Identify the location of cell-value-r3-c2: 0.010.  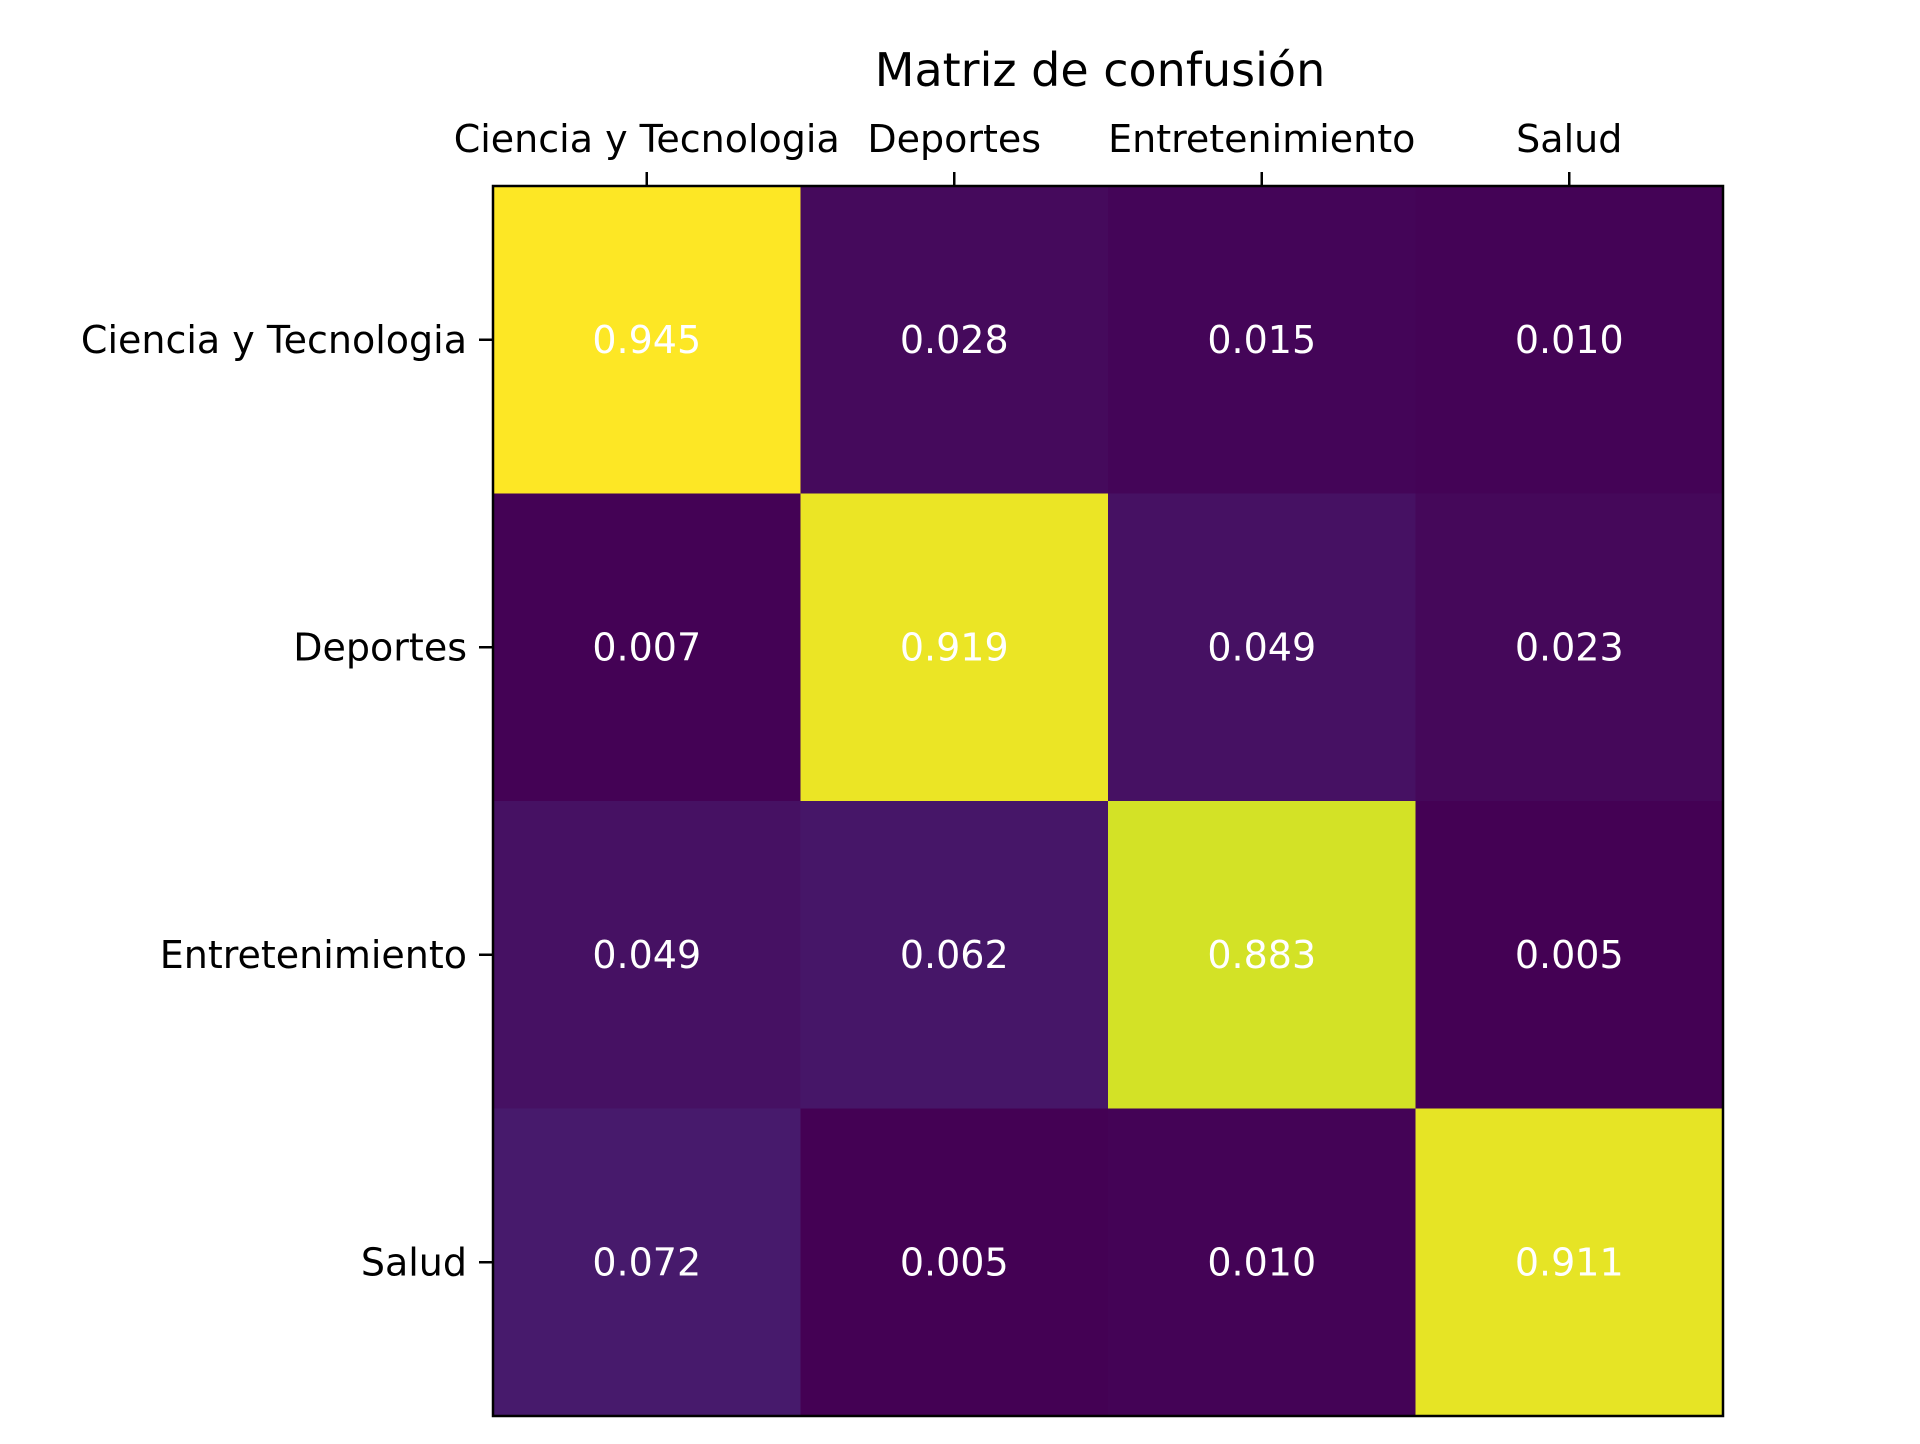
(1261, 1262).